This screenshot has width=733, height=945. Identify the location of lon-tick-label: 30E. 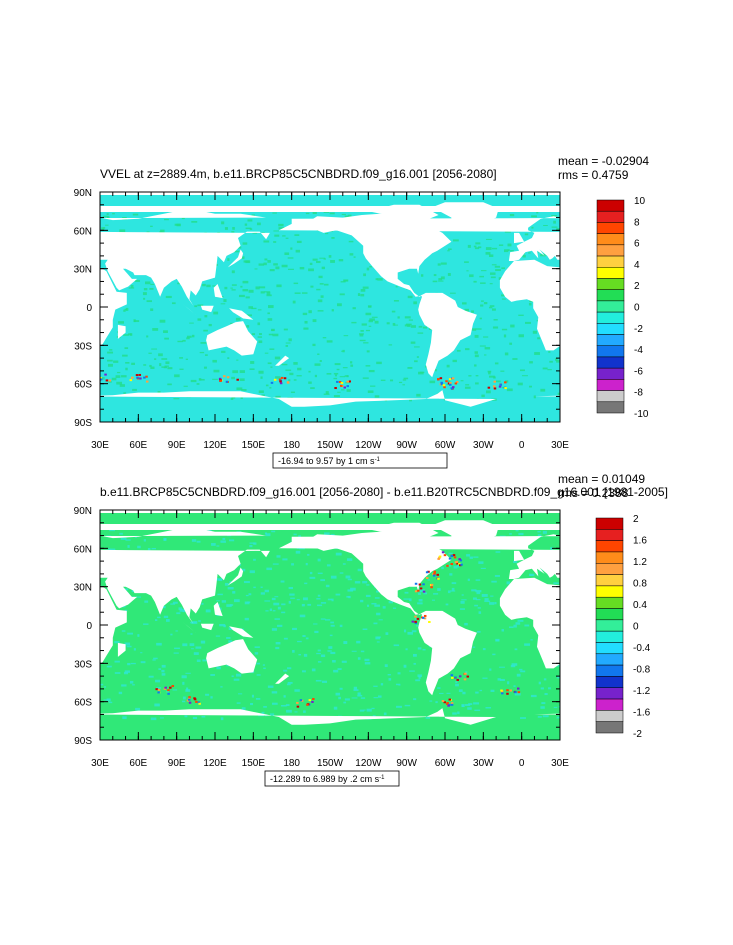
(560, 763).